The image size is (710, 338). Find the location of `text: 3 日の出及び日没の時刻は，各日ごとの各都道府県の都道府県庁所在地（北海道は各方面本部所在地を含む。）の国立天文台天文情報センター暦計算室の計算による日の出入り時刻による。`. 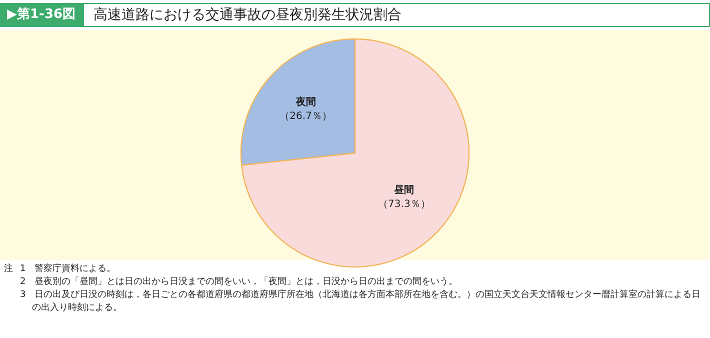

text: 3 日の出及び日没の時刻は，各日ごとの各都道府県の都道府県庁所在地（北海道は各方面本部所在地を含む。）の国立天文台天文情報センター暦計算室の計算による日の出入り時刻による。 is located at coordinates (360, 302).